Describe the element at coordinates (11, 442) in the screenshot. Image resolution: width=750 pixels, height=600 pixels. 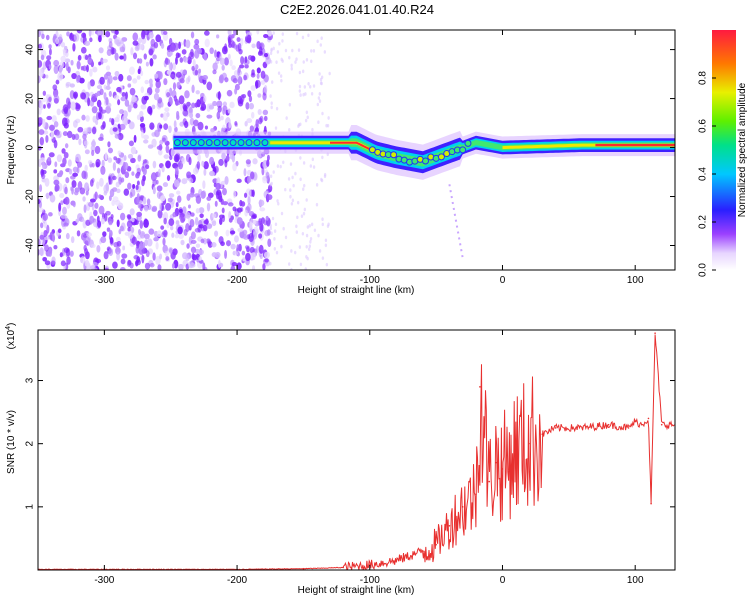
I see `snr-y-label: SNR (10 * v/v)` at that location.